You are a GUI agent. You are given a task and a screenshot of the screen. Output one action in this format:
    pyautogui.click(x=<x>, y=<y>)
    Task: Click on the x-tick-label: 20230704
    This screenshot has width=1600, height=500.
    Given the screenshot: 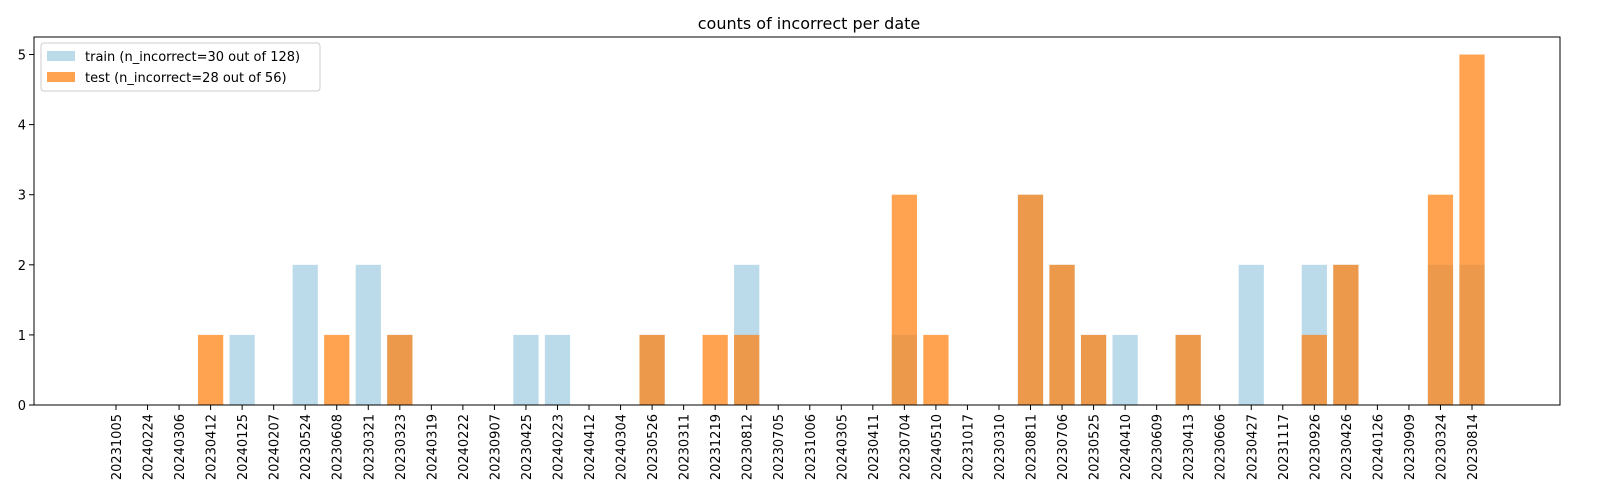 What is the action you would take?
    pyautogui.click(x=905, y=447)
    